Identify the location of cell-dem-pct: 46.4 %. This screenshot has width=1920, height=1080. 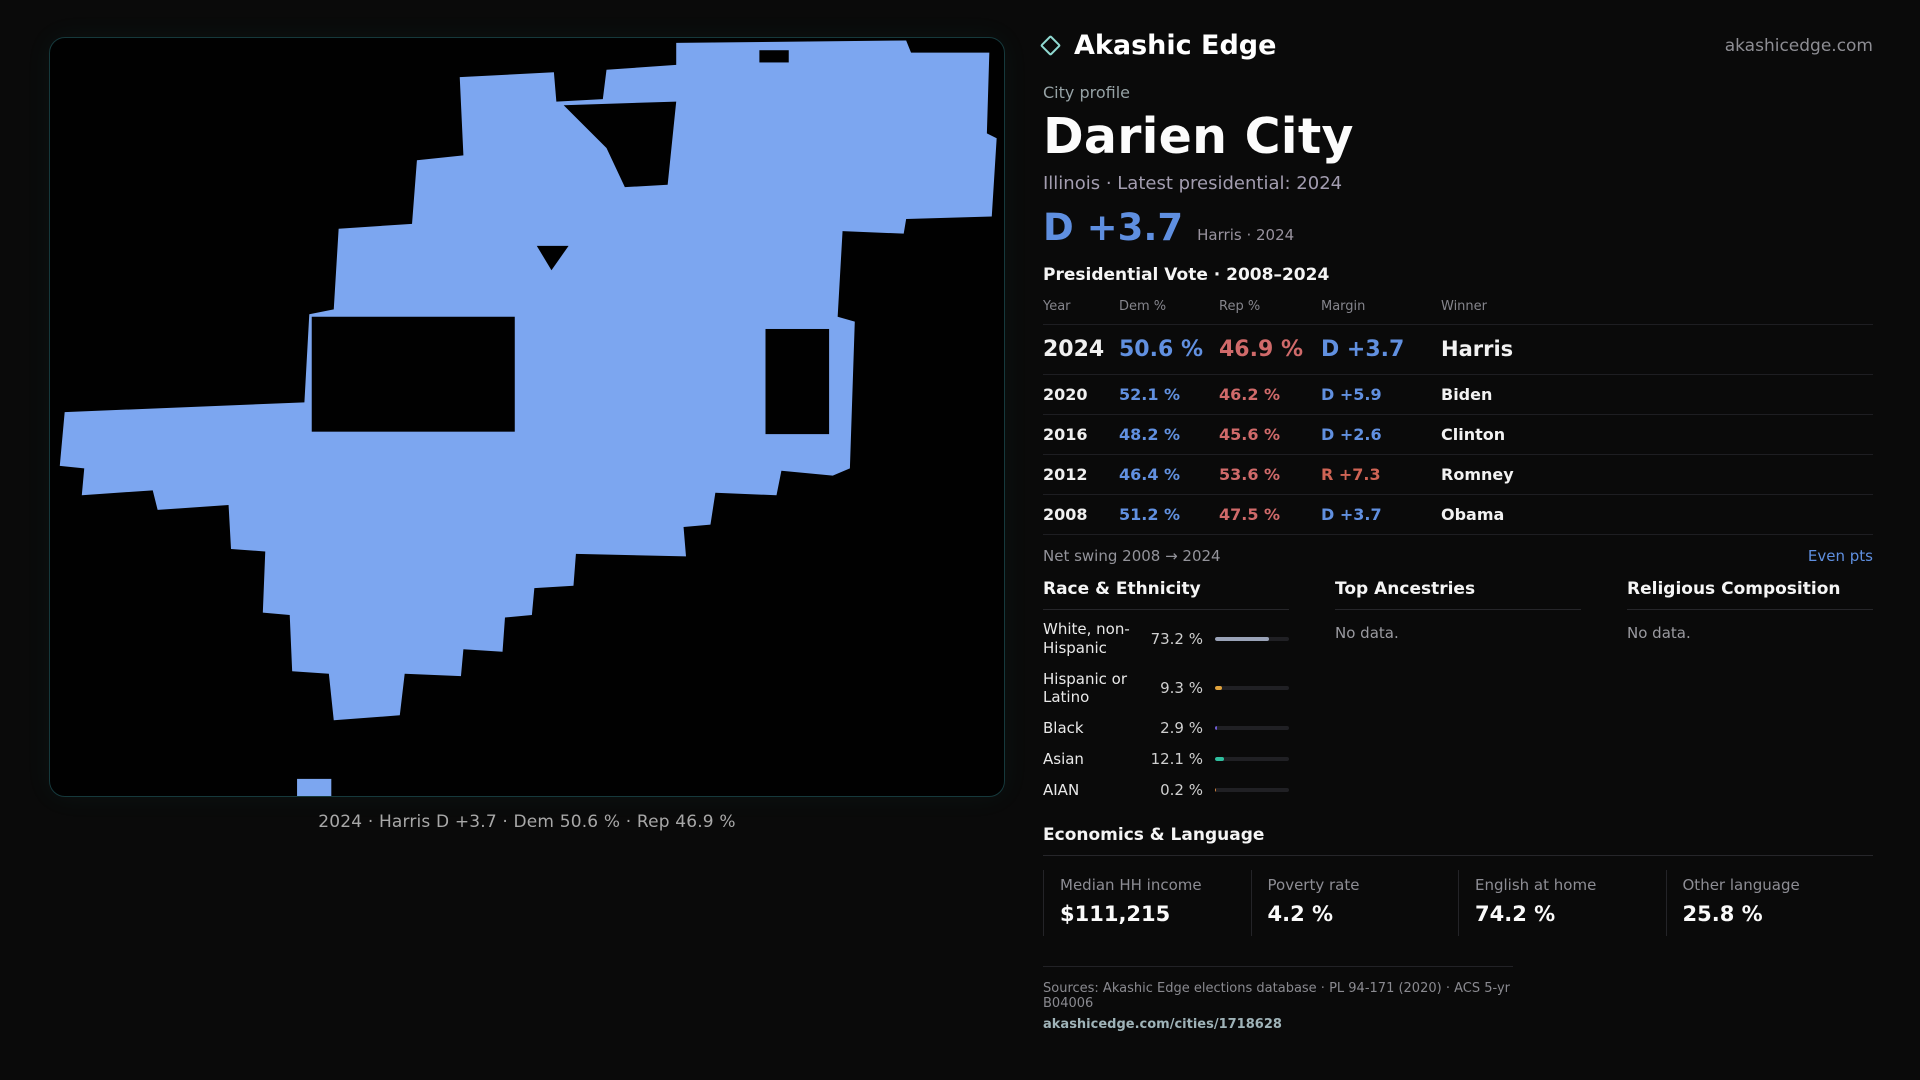
(1150, 474).